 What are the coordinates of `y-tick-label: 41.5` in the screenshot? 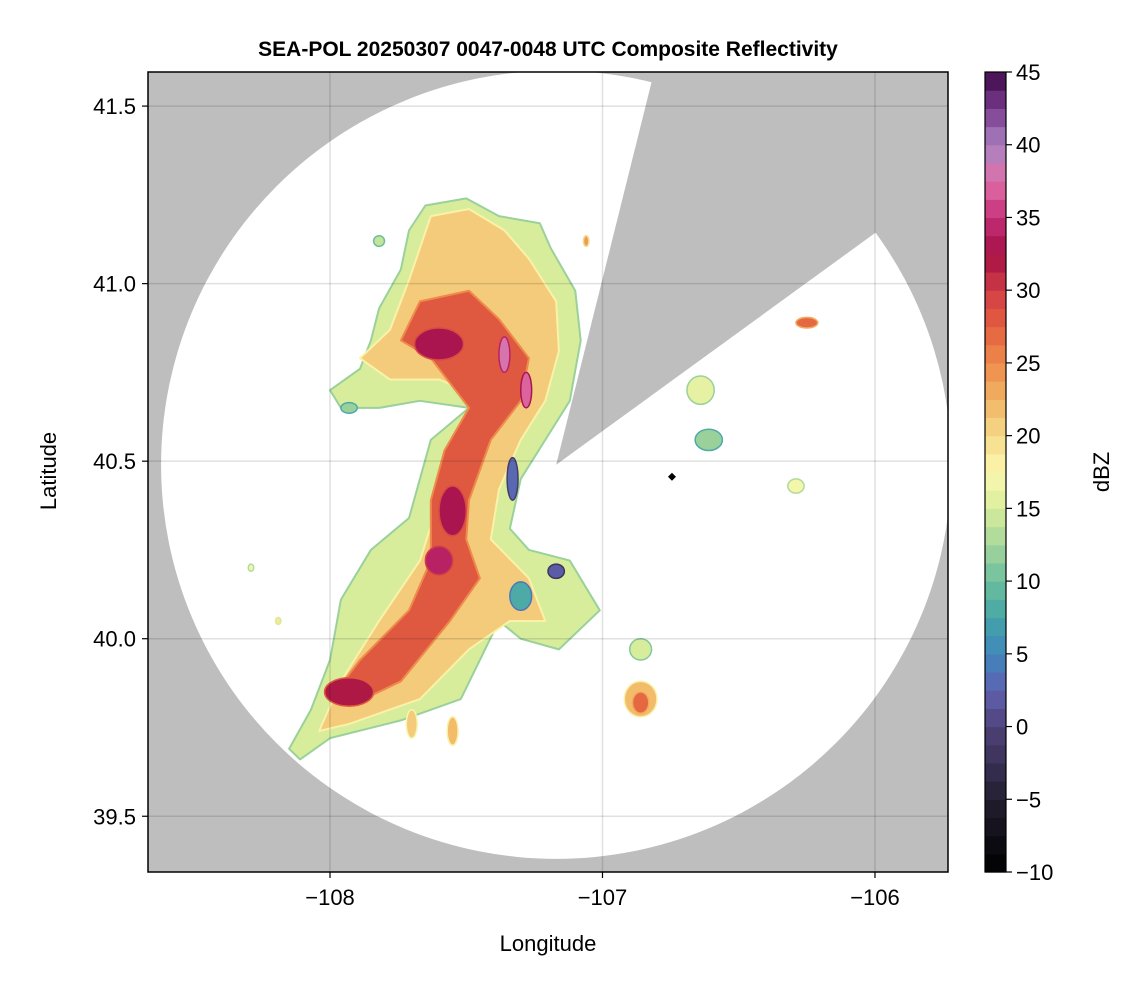 It's located at (114, 106).